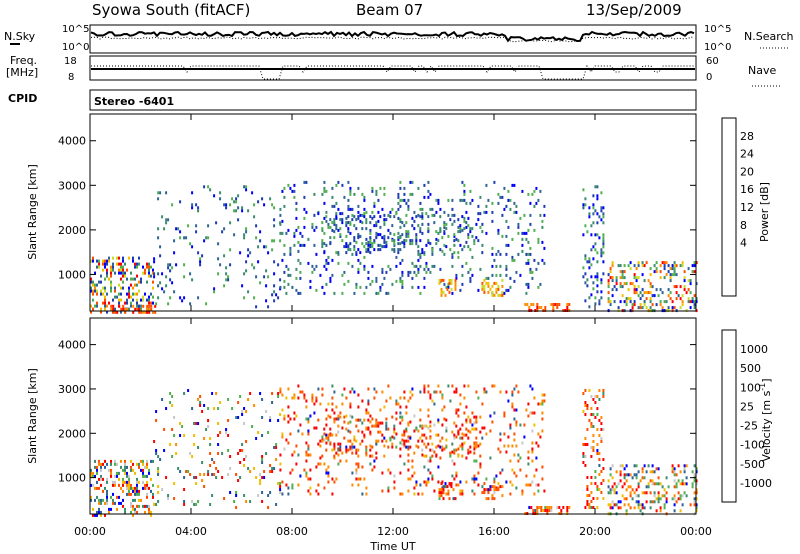 The width and height of the screenshot is (800, 554). Describe the element at coordinates (71, 77) in the screenshot. I see `freq-tick-bottom: 8` at that location.